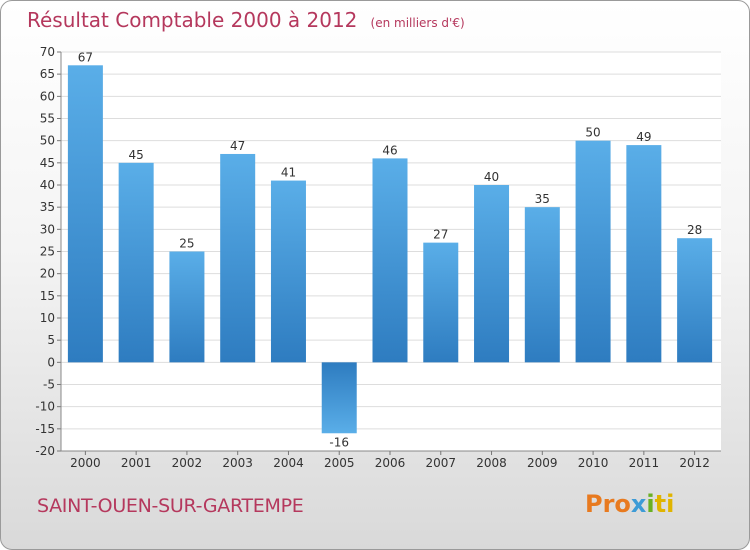 The image size is (750, 550). I want to click on y-tick-label: 5, so click(51, 340).